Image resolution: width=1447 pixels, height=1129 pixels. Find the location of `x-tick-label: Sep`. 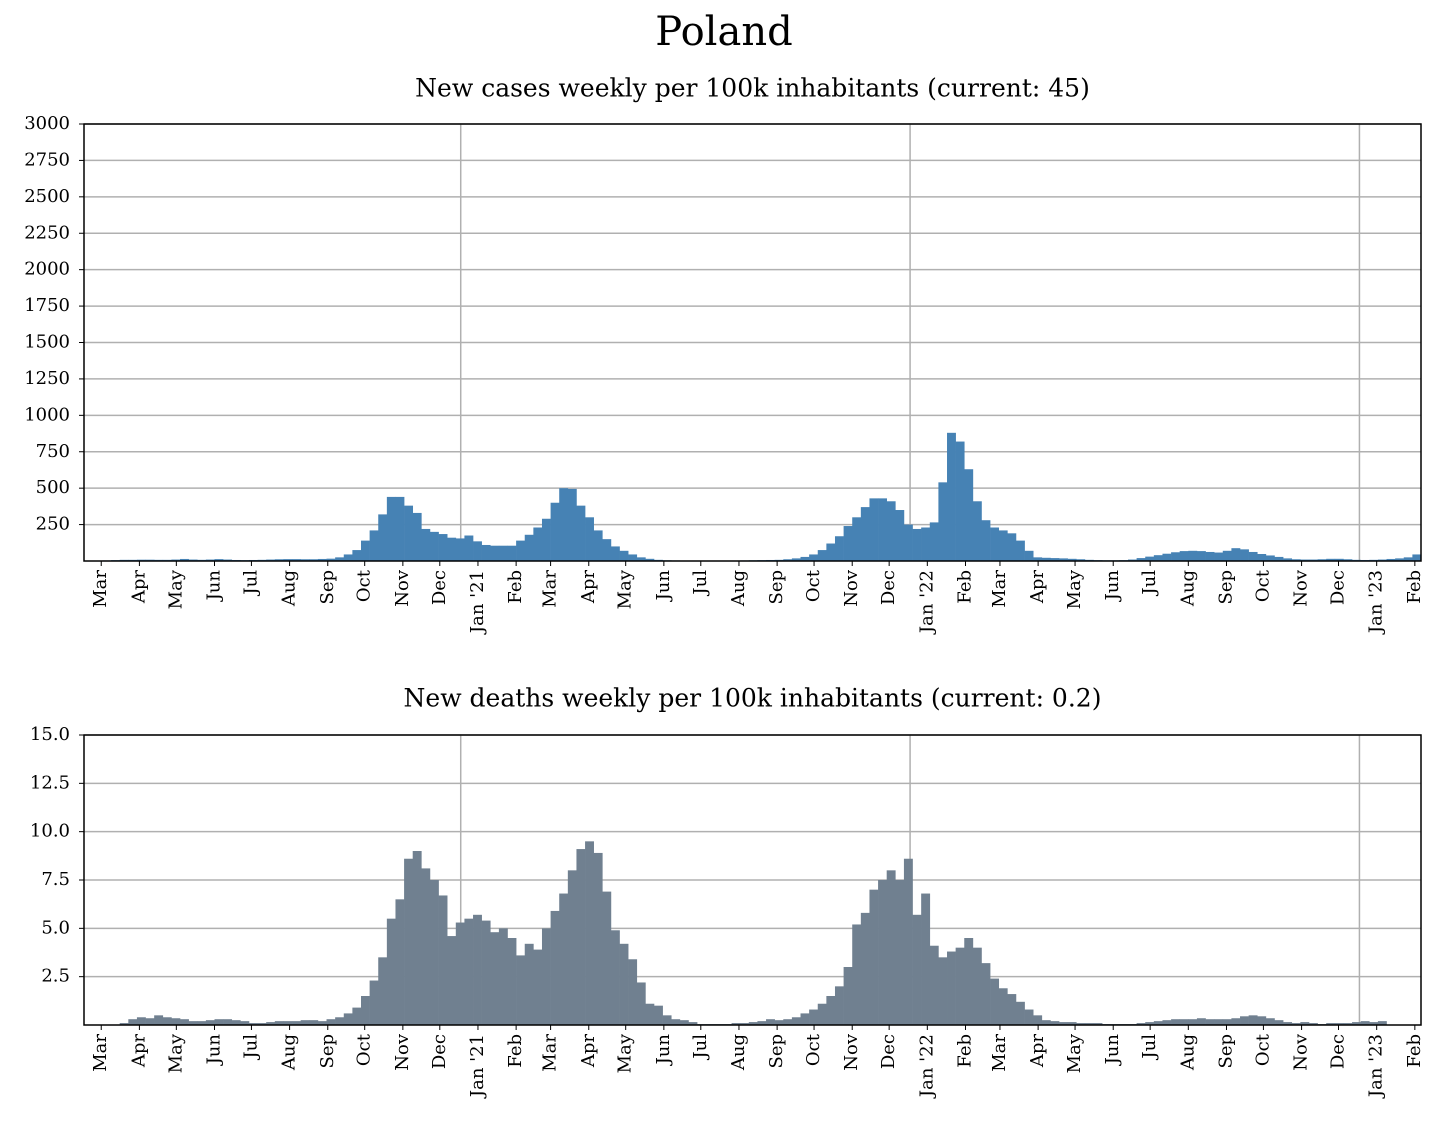

x-tick-label: Sep is located at coordinates (1225, 587).